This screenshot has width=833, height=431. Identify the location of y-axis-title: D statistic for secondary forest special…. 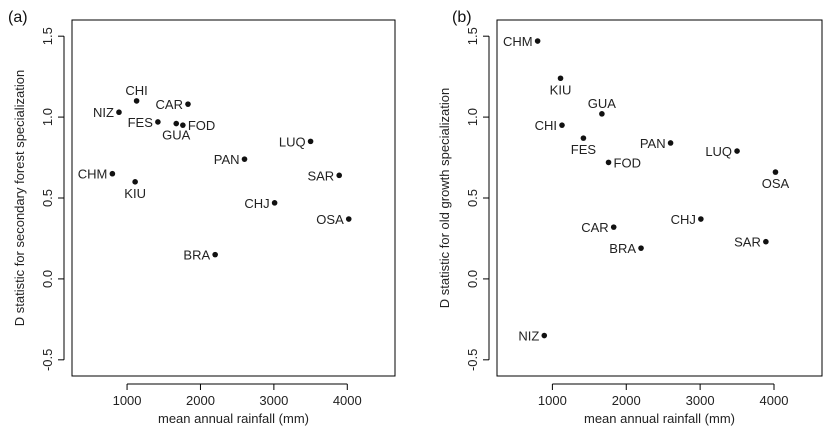
(19, 198).